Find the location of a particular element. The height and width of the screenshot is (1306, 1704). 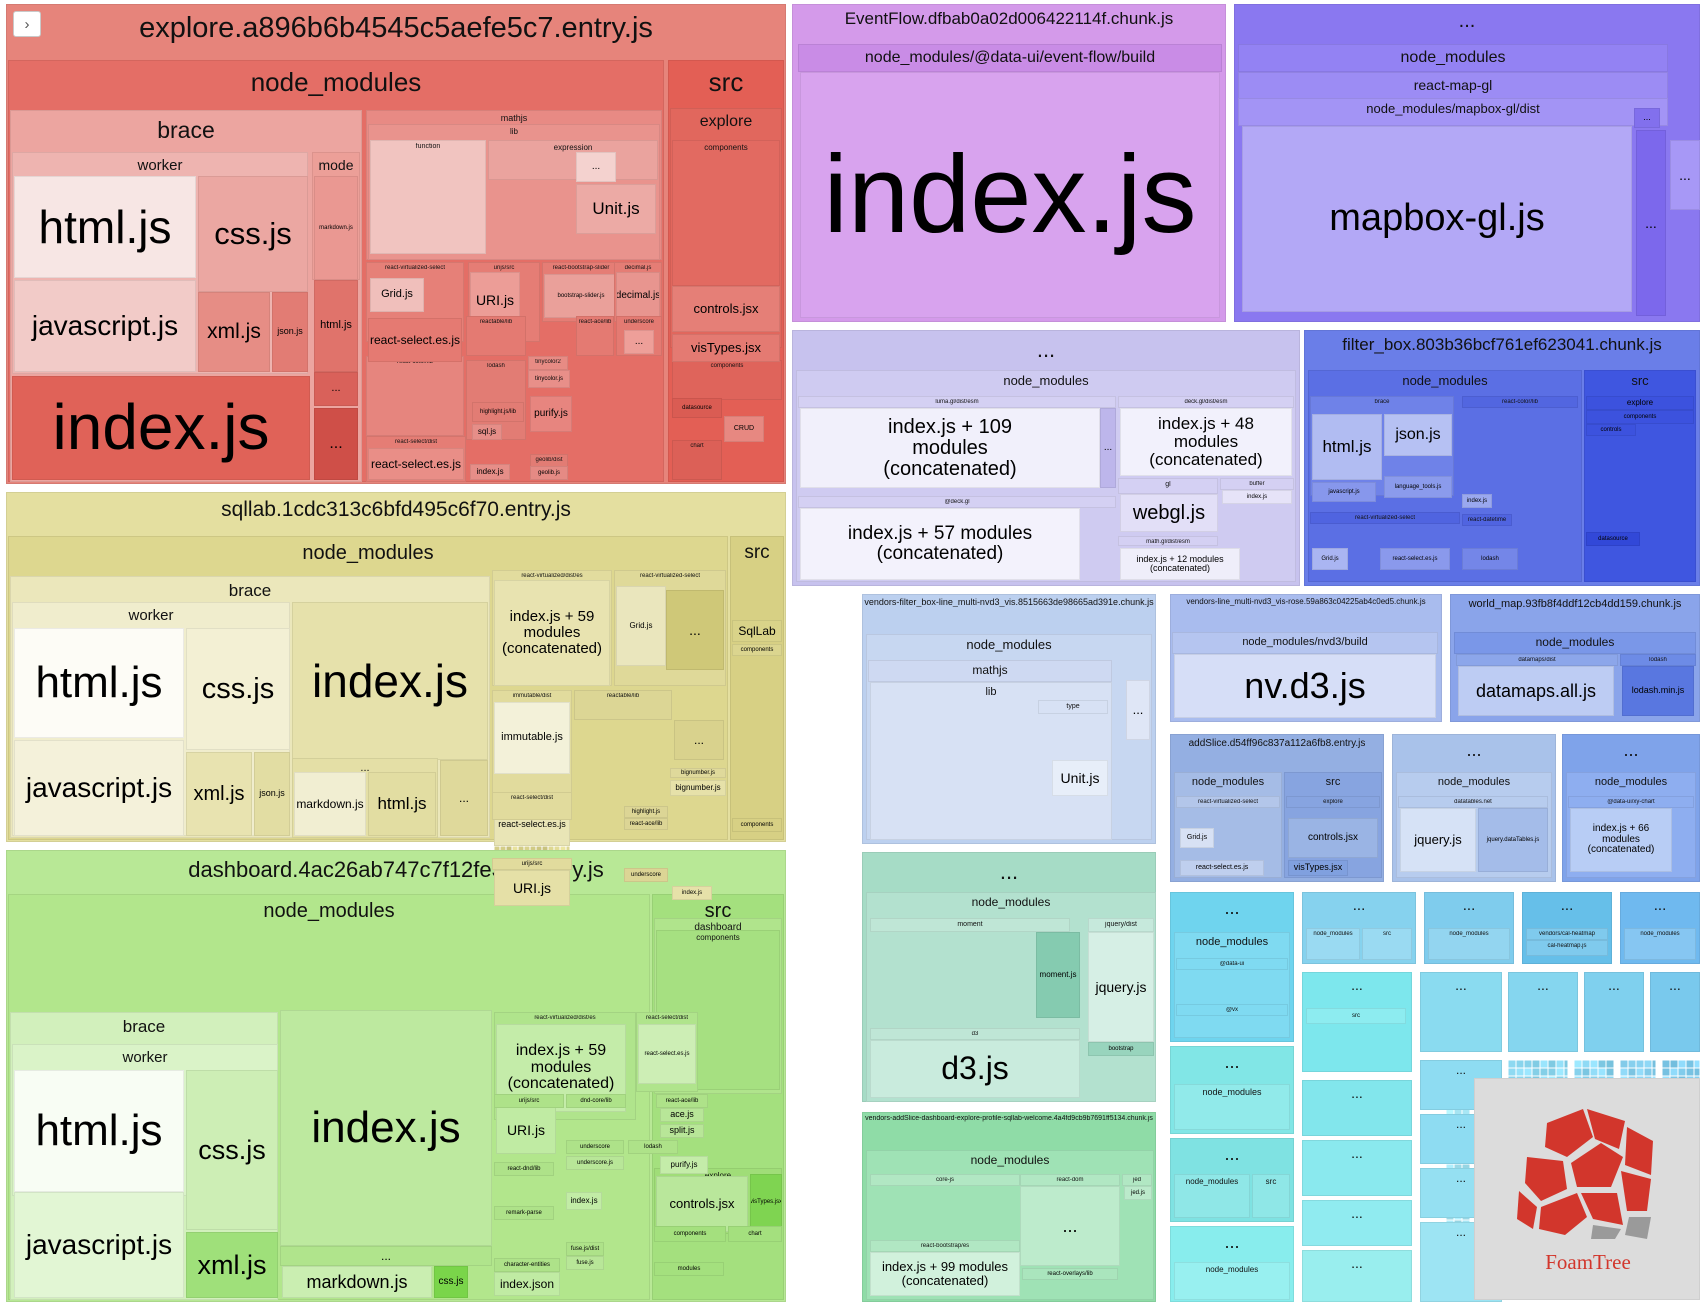

group-explore-mode-html: html.js is located at coordinates (336, 326).